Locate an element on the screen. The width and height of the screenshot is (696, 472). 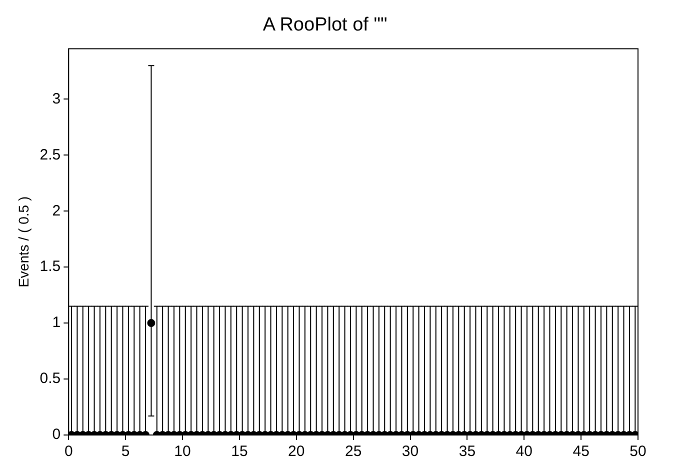
y-tick-label: 2 is located at coordinates (56, 211).